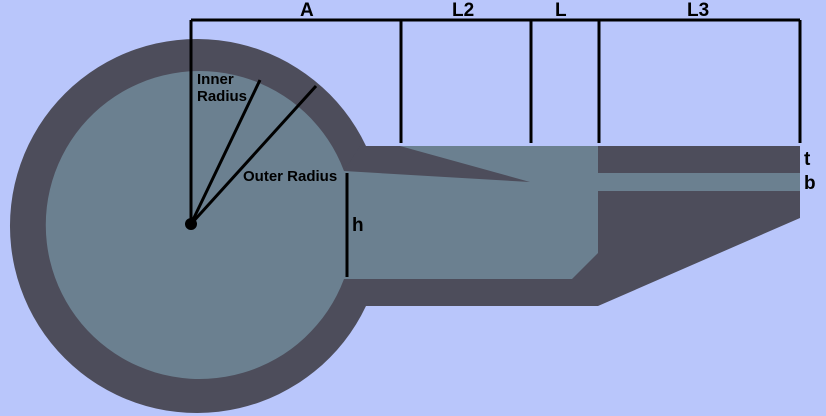 This screenshot has height=416, width=826. Describe the element at coordinates (191, 224) in the screenshot. I see `center-point` at that location.